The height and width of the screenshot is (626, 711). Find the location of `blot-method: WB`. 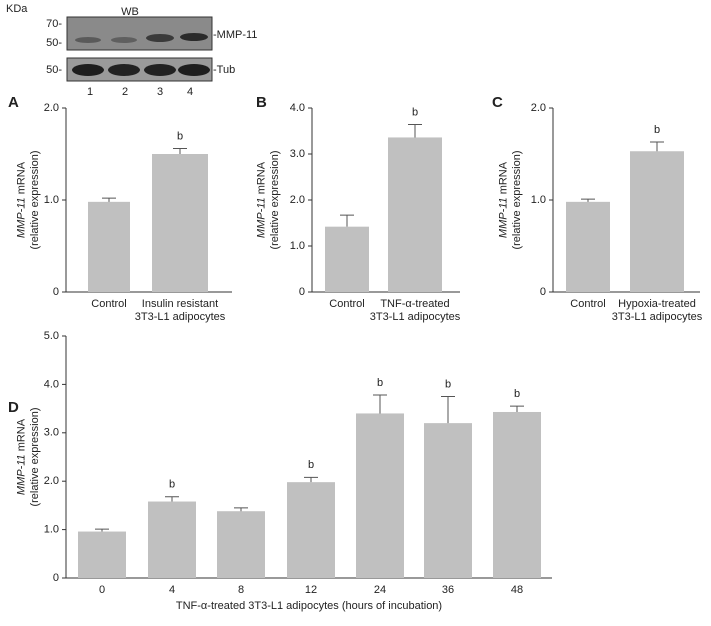

blot-method: WB is located at coordinates (130, 12).